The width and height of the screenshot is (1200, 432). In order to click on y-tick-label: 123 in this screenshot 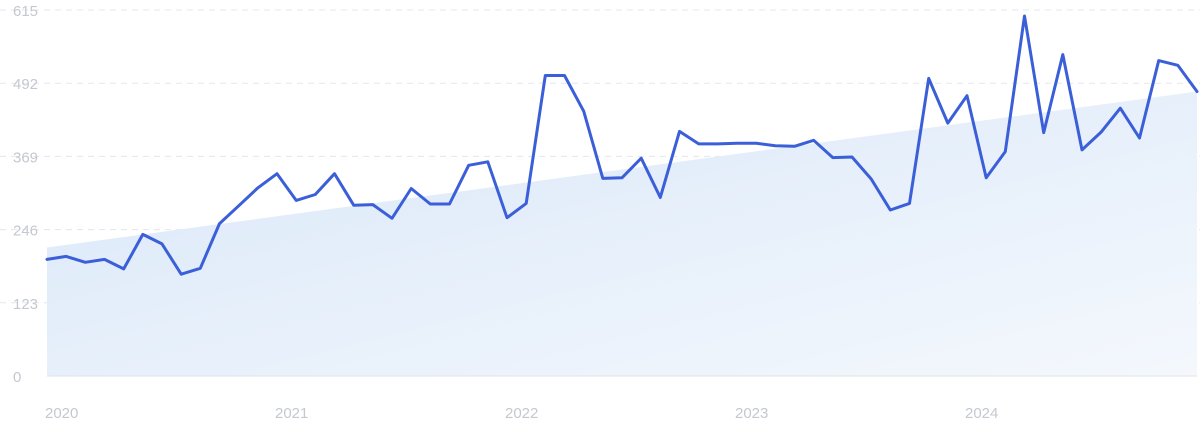, I will do `click(25, 304)`.